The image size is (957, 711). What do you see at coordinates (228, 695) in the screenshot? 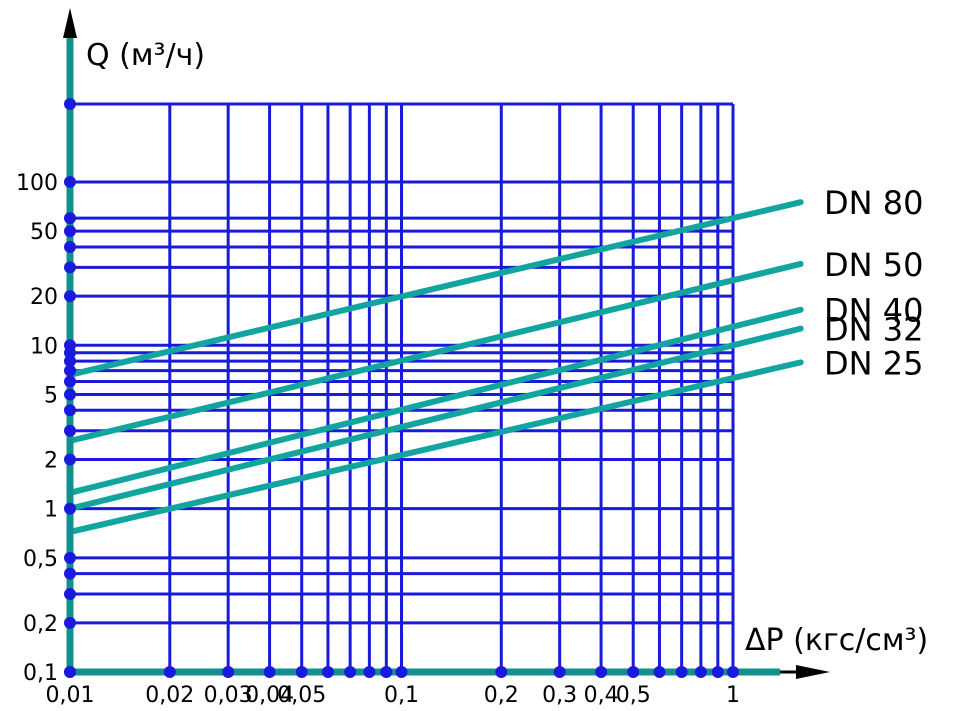
I see `x-tick-label: 0,03` at bounding box center [228, 695].